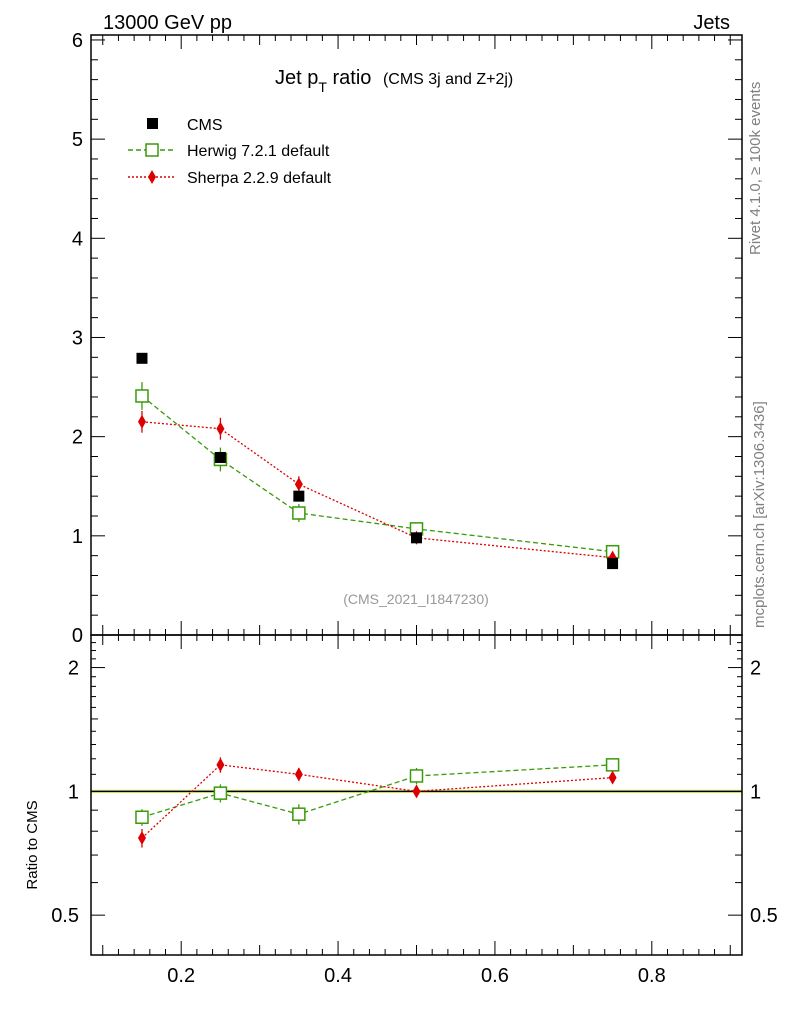  Describe the element at coordinates (32, 844) in the screenshot. I see `ratio-axis-label: Ratio to CMS` at that location.